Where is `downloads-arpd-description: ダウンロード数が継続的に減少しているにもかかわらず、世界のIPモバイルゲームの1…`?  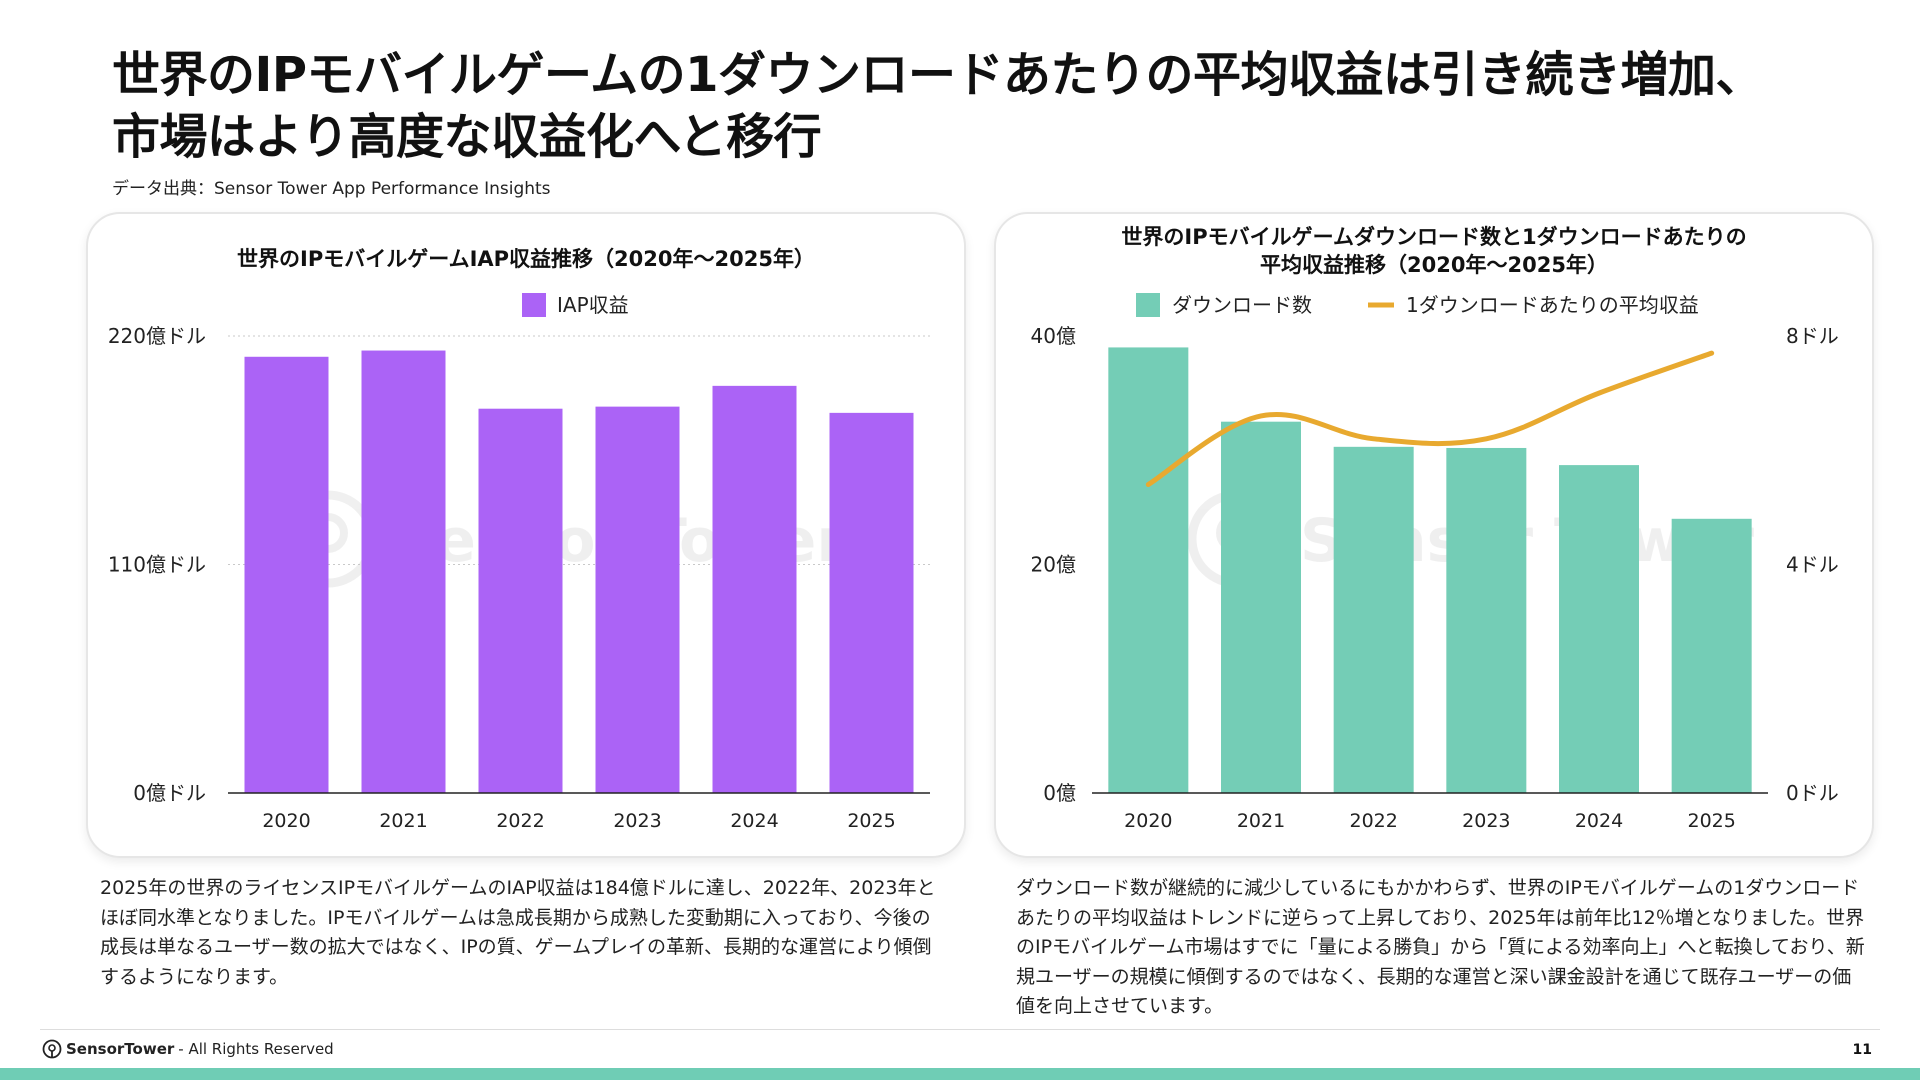
downloads-arpd-description: ダウンロード数が継続的に減少しているにもかかわらず、世界のIPモバイルゲームの1… is located at coordinates (1440, 947).